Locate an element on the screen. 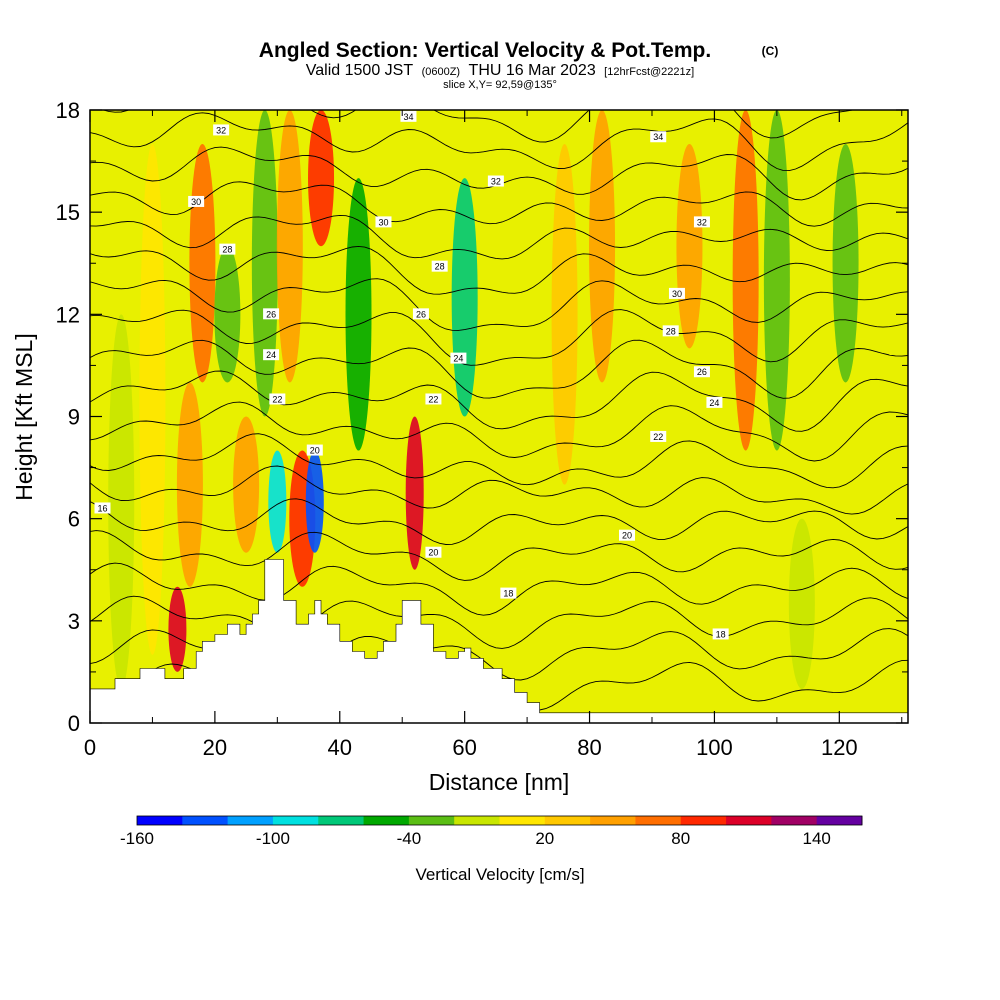  y-axis-title: Height [Kft MSL] is located at coordinates (24, 416).